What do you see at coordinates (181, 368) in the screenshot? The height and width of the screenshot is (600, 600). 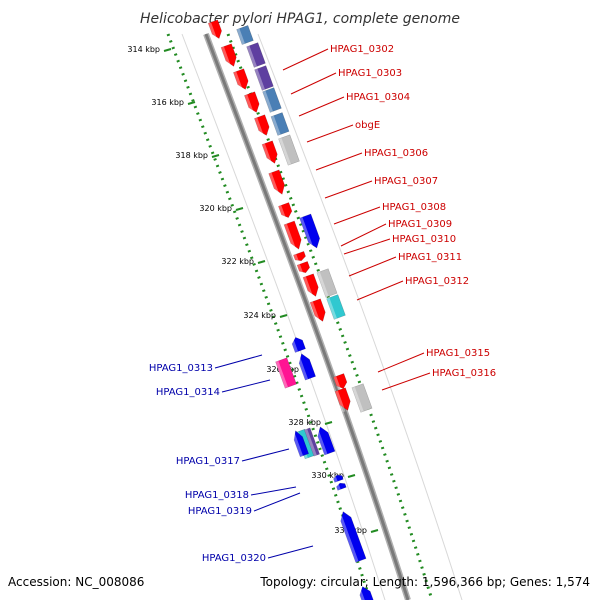 I see `reverse-gene-label: HPAG1_0313` at bounding box center [181, 368].